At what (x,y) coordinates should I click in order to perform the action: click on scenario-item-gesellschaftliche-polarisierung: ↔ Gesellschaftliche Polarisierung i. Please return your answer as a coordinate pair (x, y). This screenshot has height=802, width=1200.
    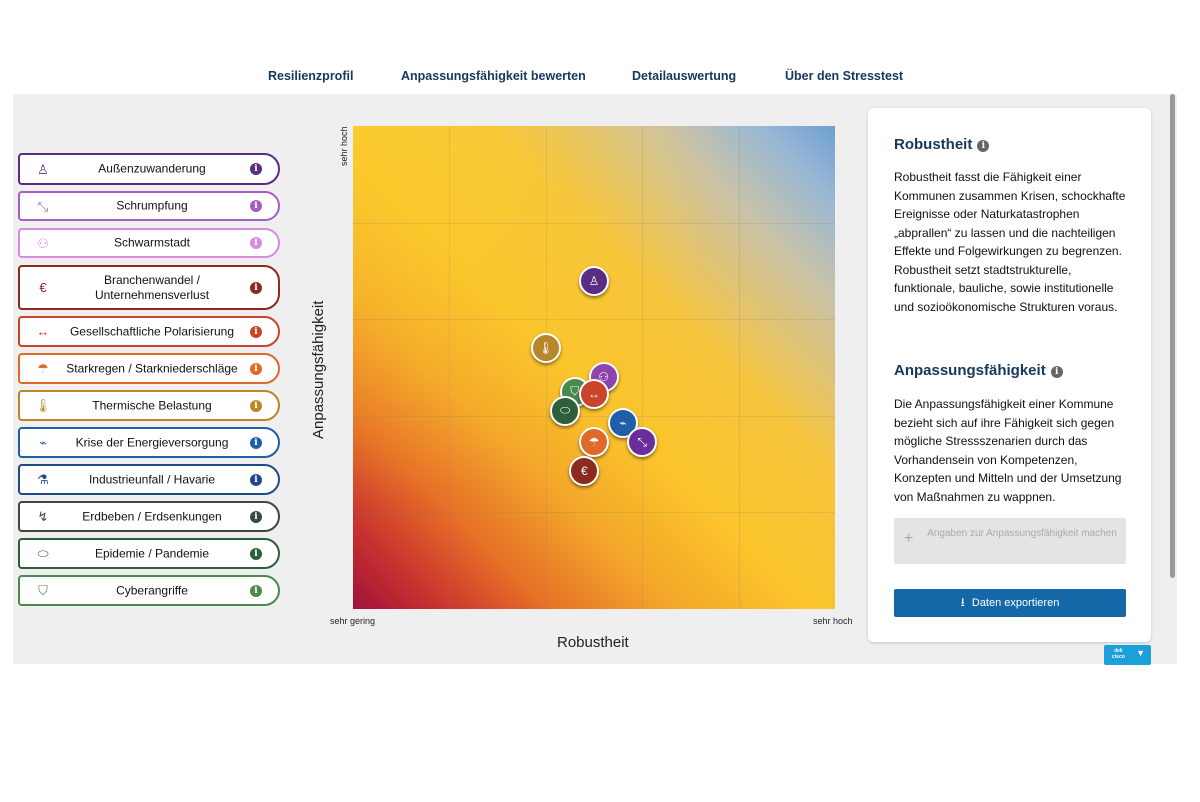
    Looking at the image, I should click on (149, 331).